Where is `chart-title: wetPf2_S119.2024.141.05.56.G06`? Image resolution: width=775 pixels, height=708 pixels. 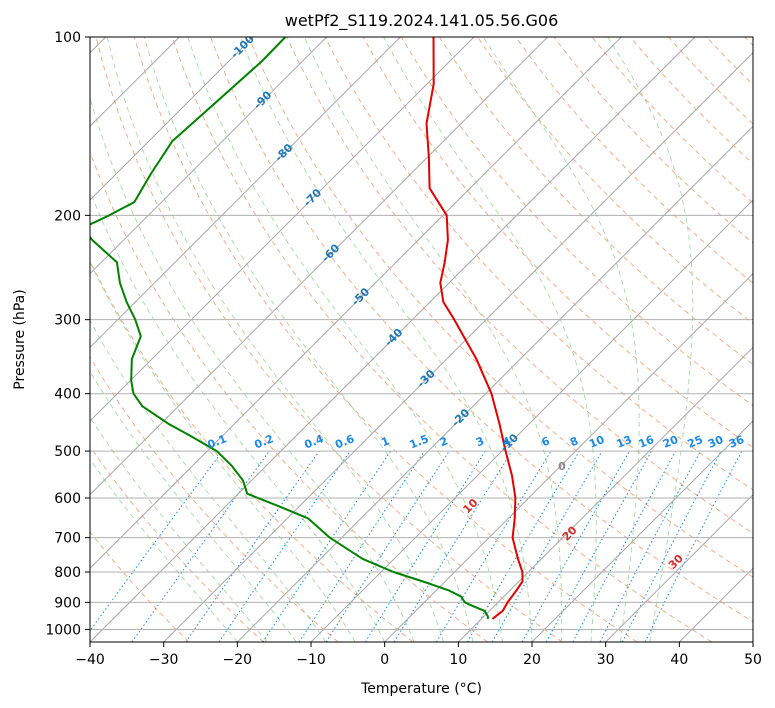 chart-title: wetPf2_S119.2024.141.05.56.G06 is located at coordinates (422, 21).